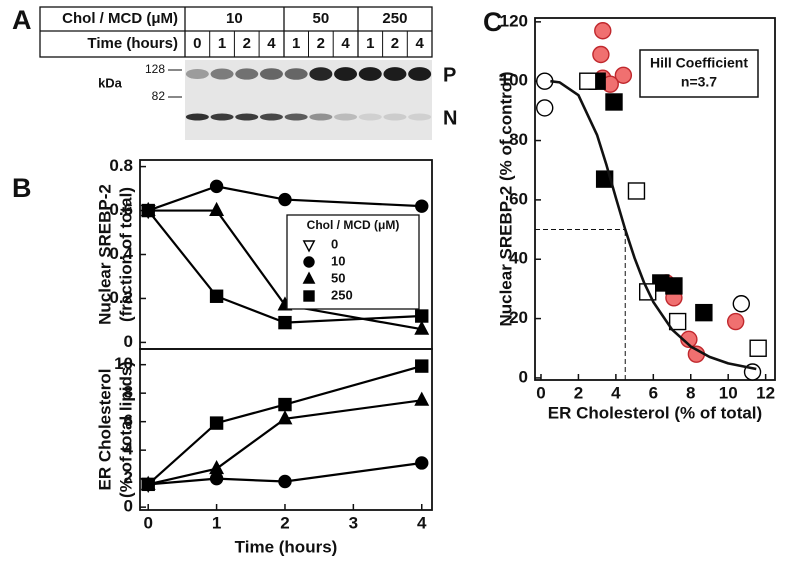 The width and height of the screenshot is (787, 569). What do you see at coordinates (234, 18) in the screenshot?
I see `concentration-label: 10` at bounding box center [234, 18].